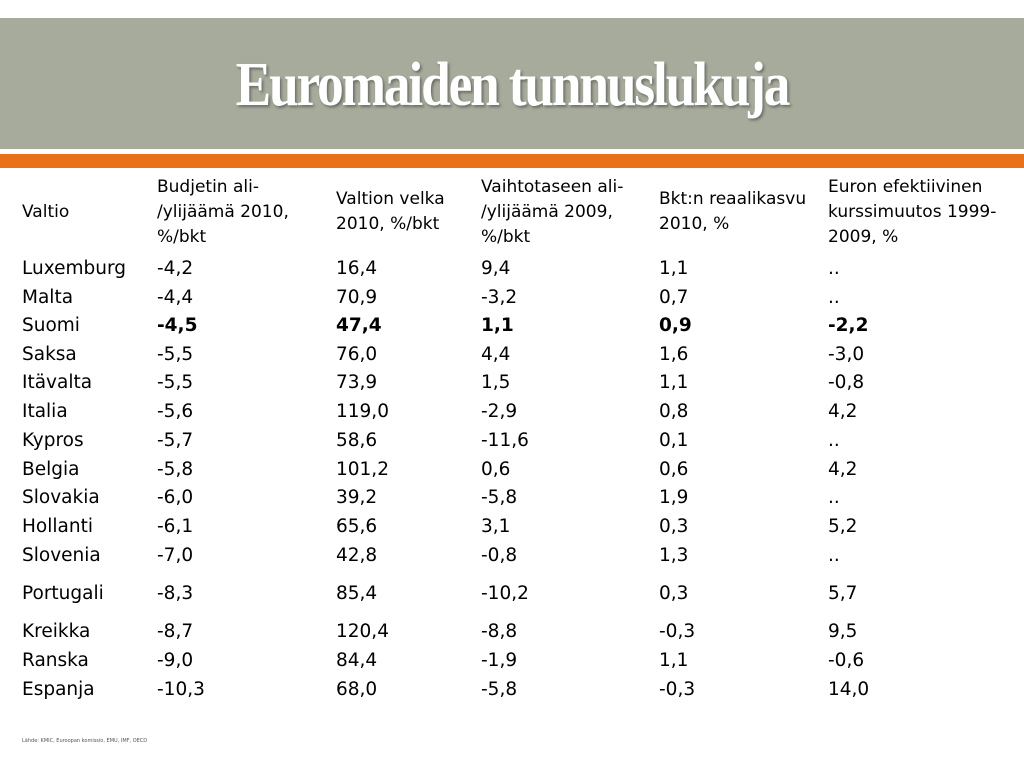 The image size is (1024, 768). I want to click on cell-euro-rate-change: -2,2, so click(848, 325).